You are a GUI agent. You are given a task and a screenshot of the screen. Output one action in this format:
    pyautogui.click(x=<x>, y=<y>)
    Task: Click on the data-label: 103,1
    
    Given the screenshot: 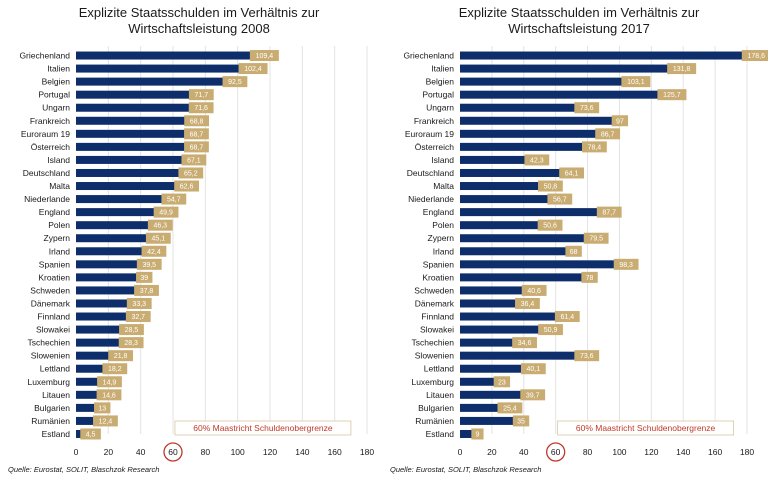 What is the action you would take?
    pyautogui.click(x=636, y=82)
    